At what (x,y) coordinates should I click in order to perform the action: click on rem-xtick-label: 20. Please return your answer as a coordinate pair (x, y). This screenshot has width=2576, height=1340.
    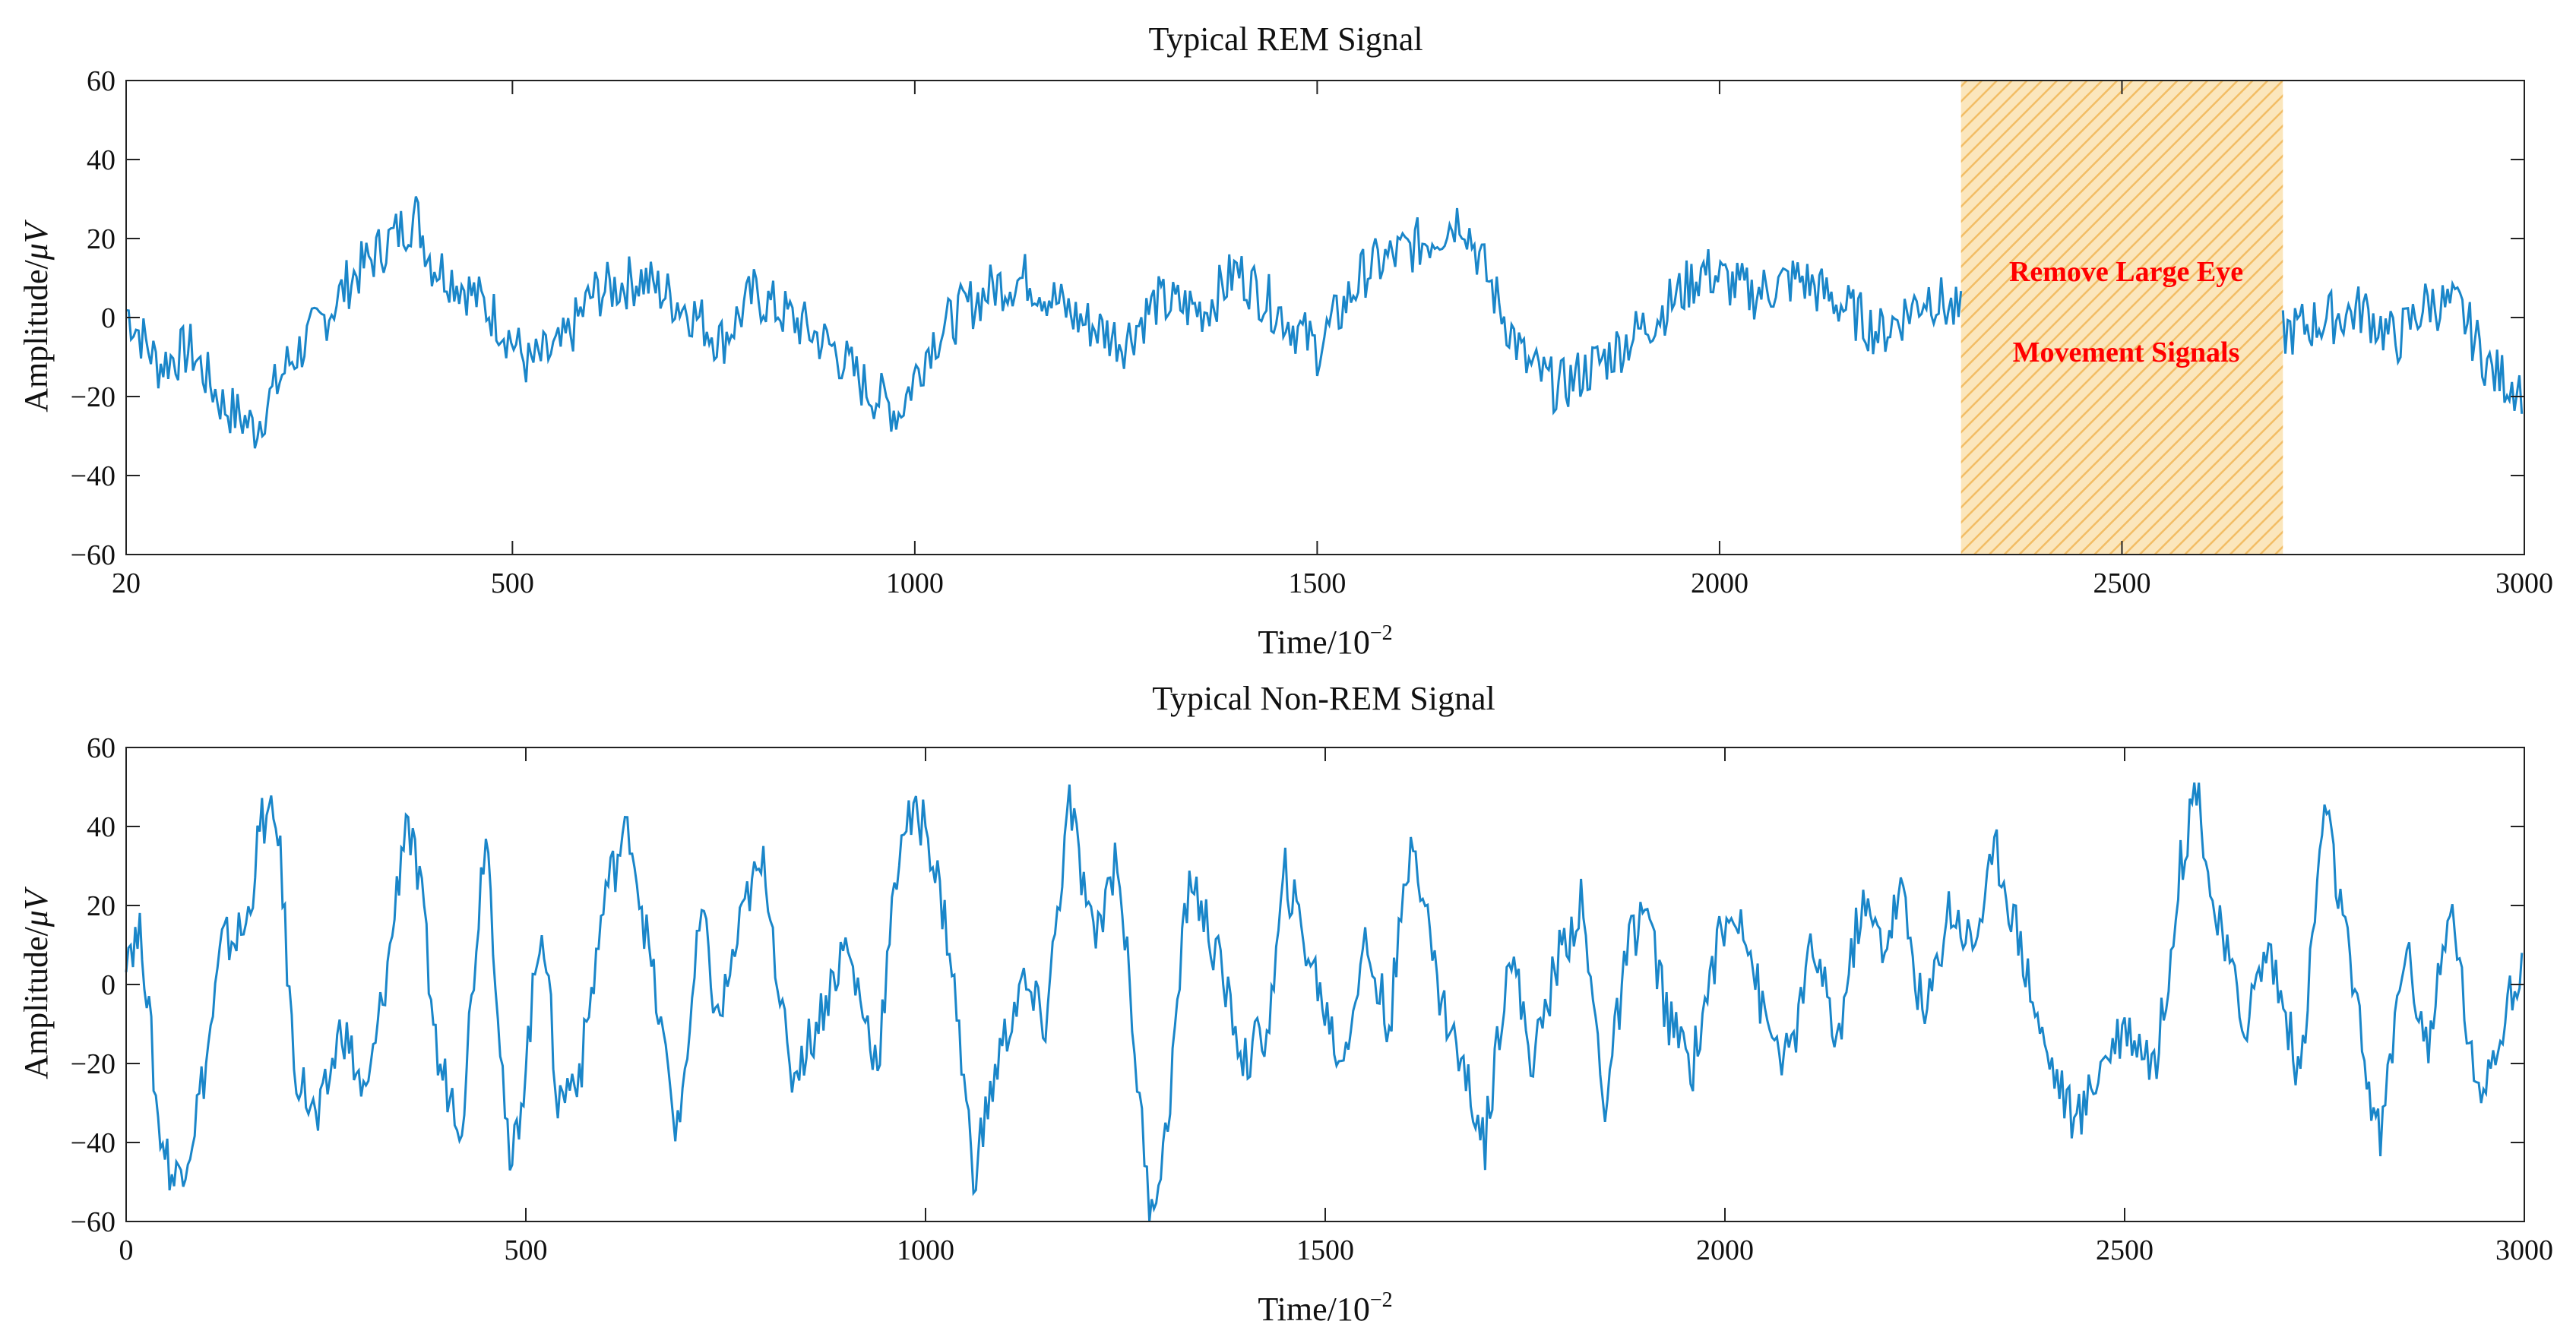
    Looking at the image, I should click on (127, 583).